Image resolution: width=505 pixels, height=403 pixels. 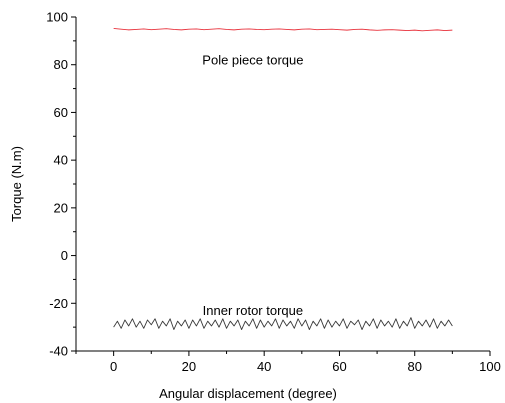 What do you see at coordinates (253, 310) in the screenshot?
I see `inner-rotor-torque-label: Inner rotor torque` at bounding box center [253, 310].